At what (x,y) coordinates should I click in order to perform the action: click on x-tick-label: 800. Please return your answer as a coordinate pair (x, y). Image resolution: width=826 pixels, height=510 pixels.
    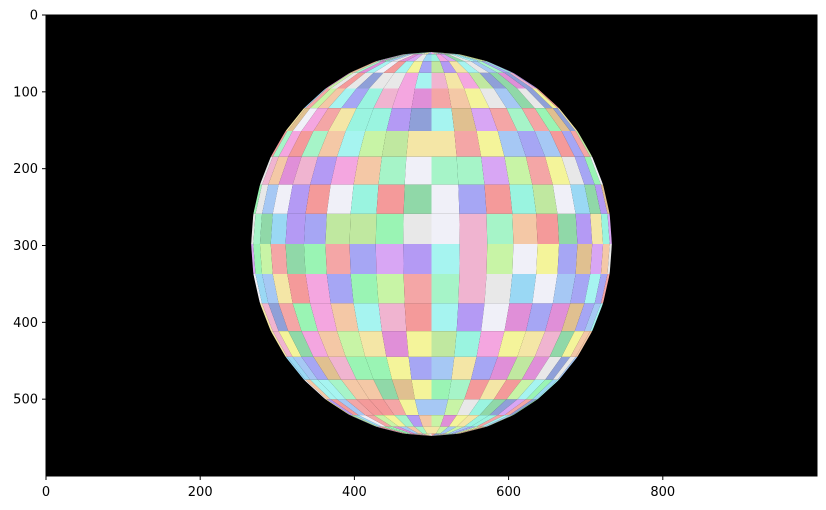
    Looking at the image, I should click on (662, 492).